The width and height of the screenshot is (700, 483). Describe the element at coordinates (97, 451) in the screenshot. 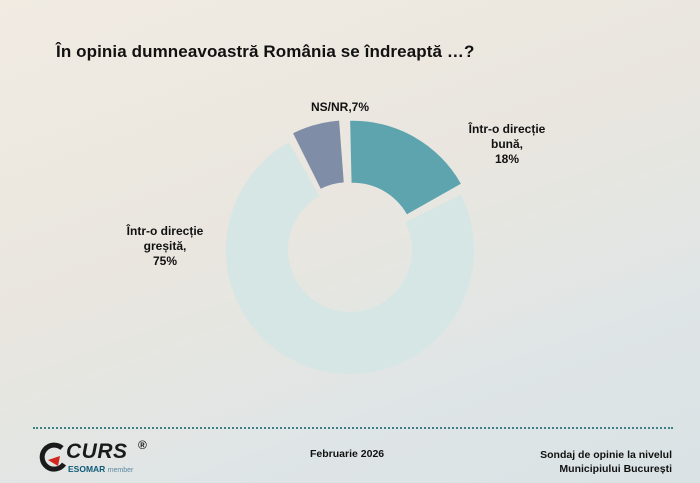

I see `logo-text: CURS` at that location.